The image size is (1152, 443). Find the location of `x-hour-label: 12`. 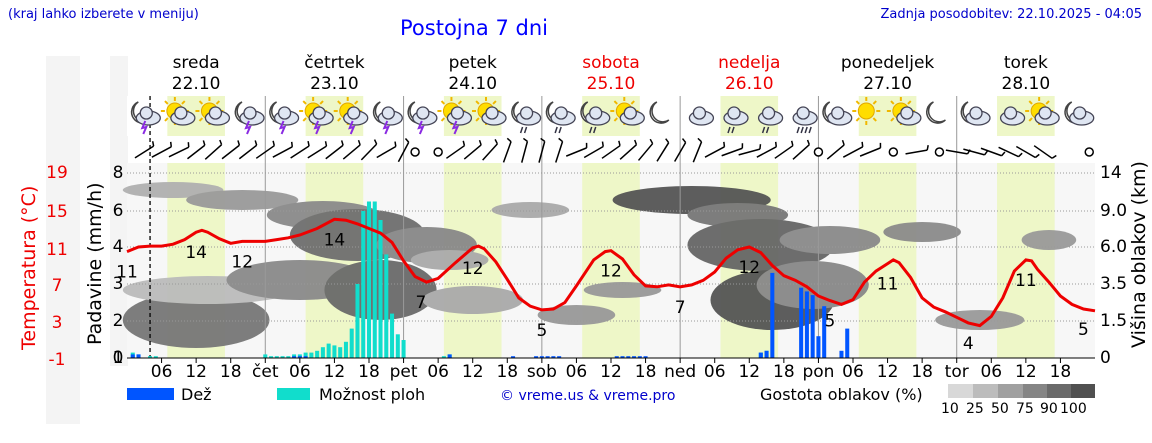

x-hour-label: 12 is located at coordinates (473, 372).